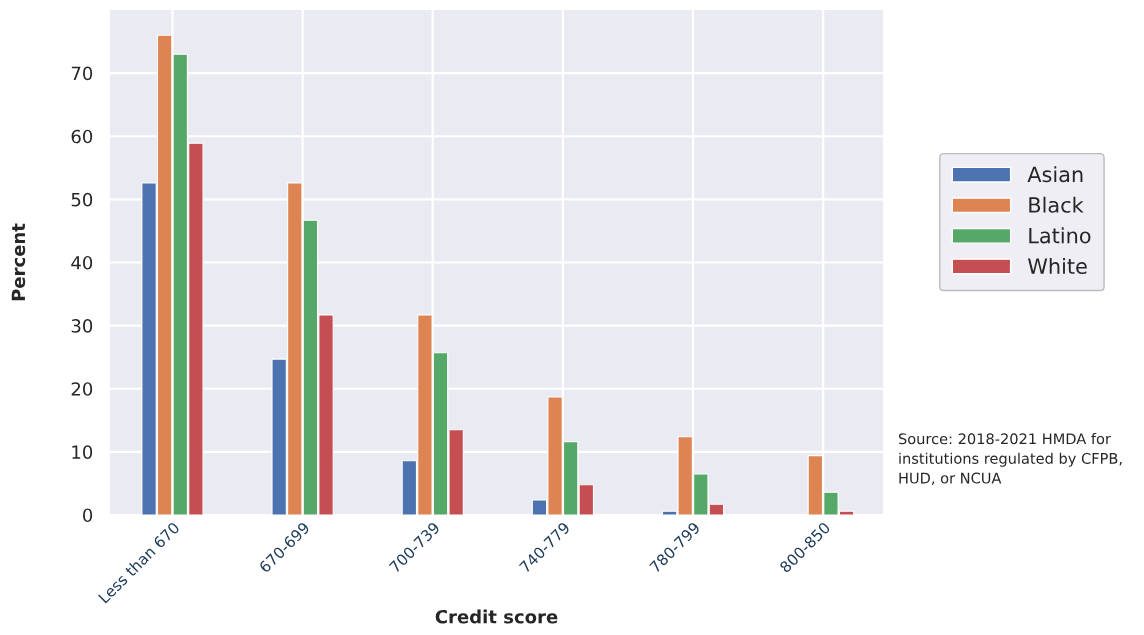  I want to click on x-axis-title: Credit score, so click(496, 616).